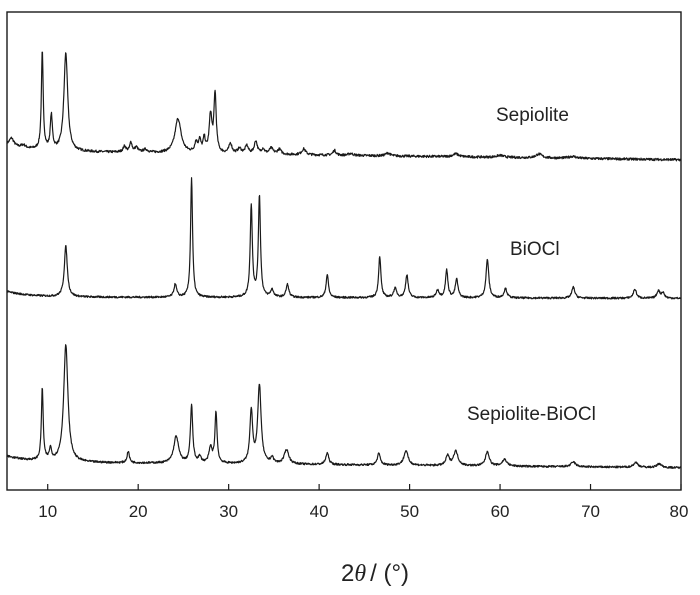 The width and height of the screenshot is (700, 595). Describe the element at coordinates (389, 573) in the screenshot. I see `x-axis-title-unit: / (°)` at that location.